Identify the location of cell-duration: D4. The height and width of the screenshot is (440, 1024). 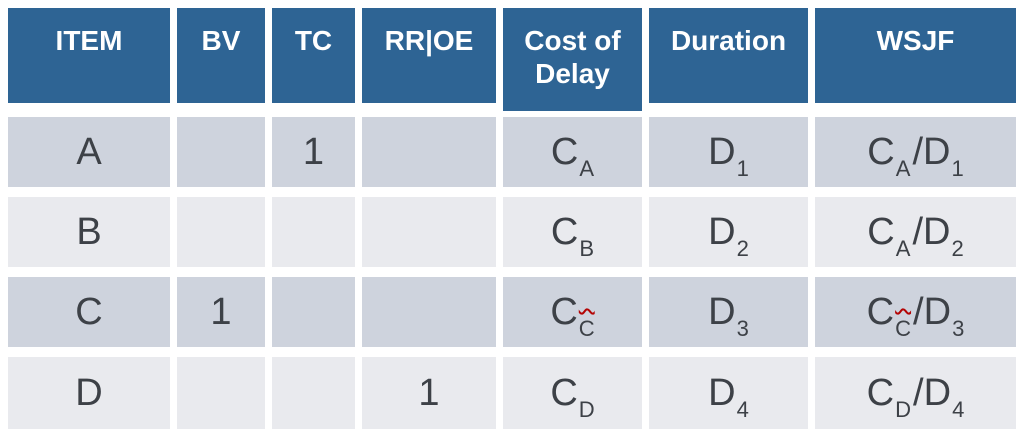
(728, 393).